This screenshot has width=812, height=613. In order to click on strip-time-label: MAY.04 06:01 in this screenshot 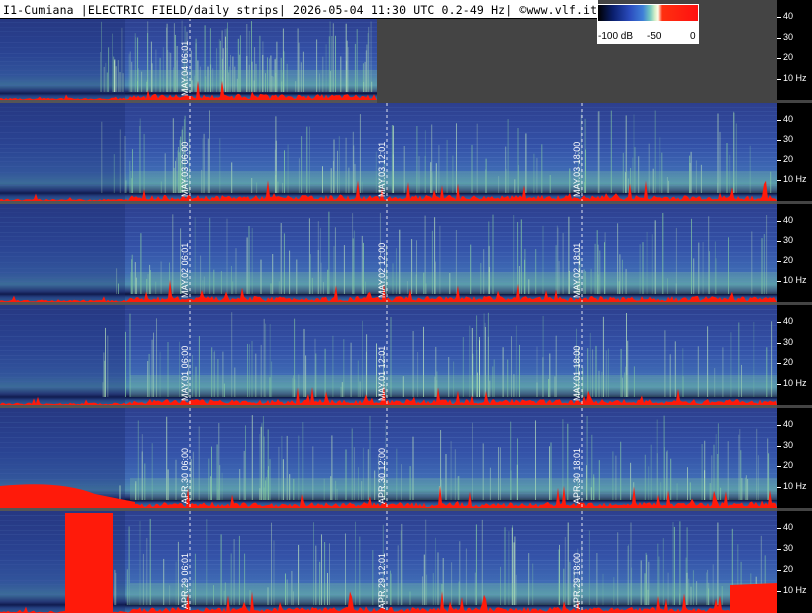, I will do `click(185, 68)`.